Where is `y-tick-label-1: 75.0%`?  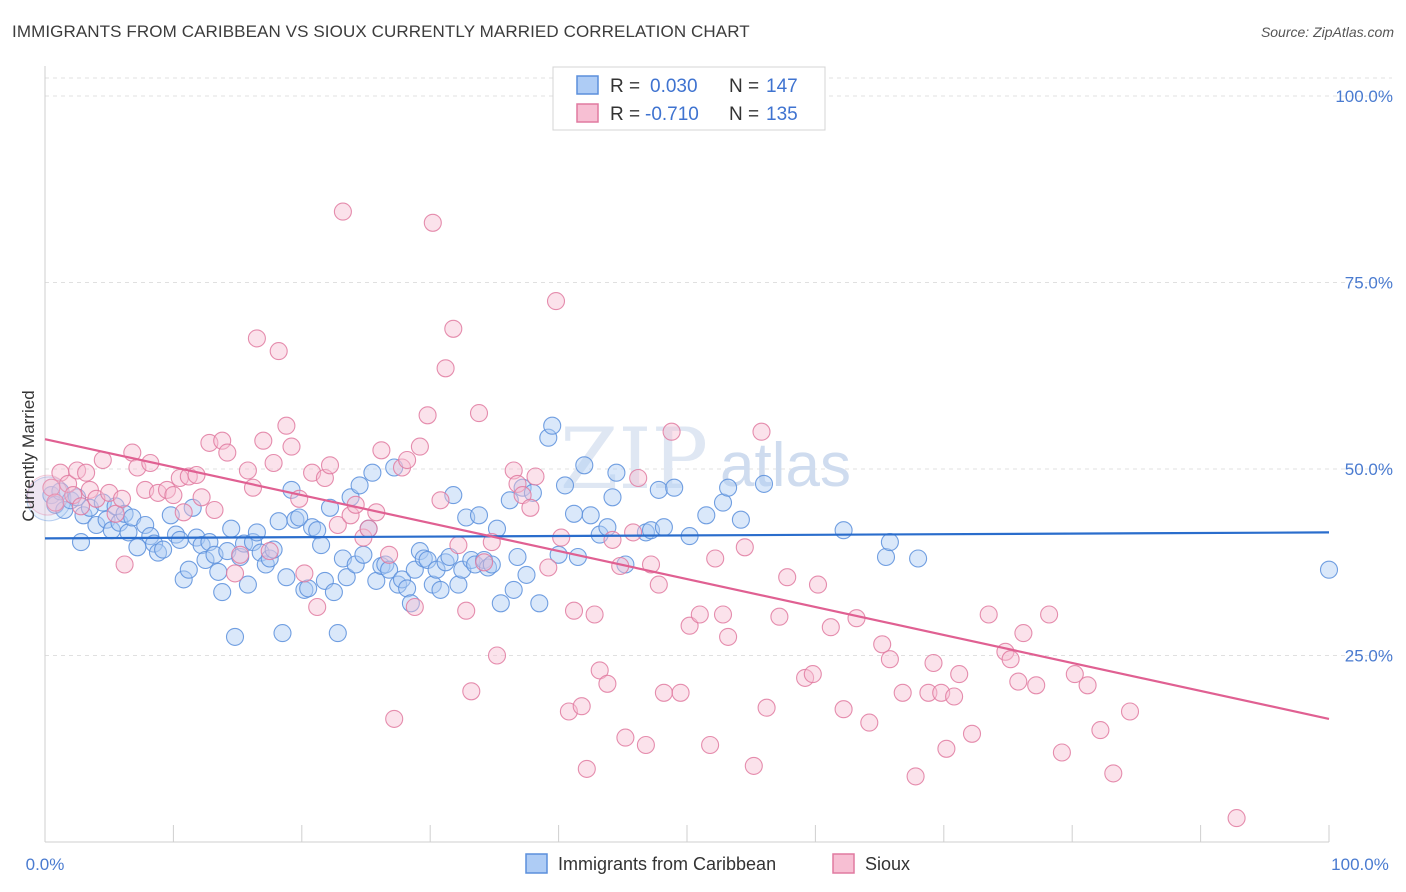
y-tick-label-1: 75.0% is located at coordinates (1369, 283).